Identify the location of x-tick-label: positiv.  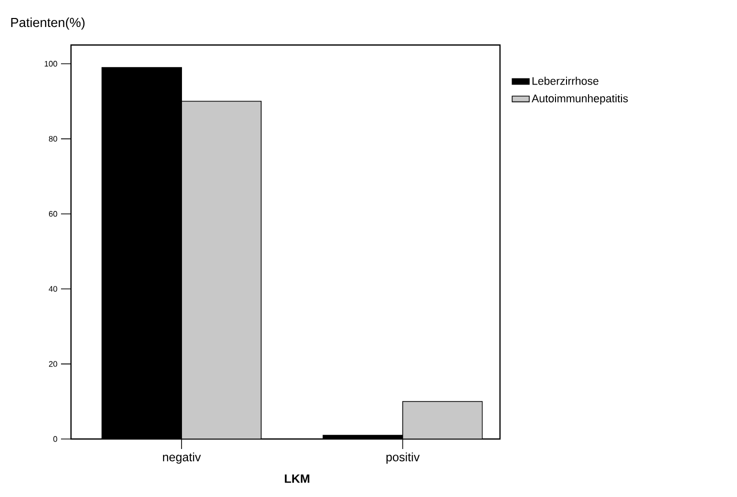
(403, 458).